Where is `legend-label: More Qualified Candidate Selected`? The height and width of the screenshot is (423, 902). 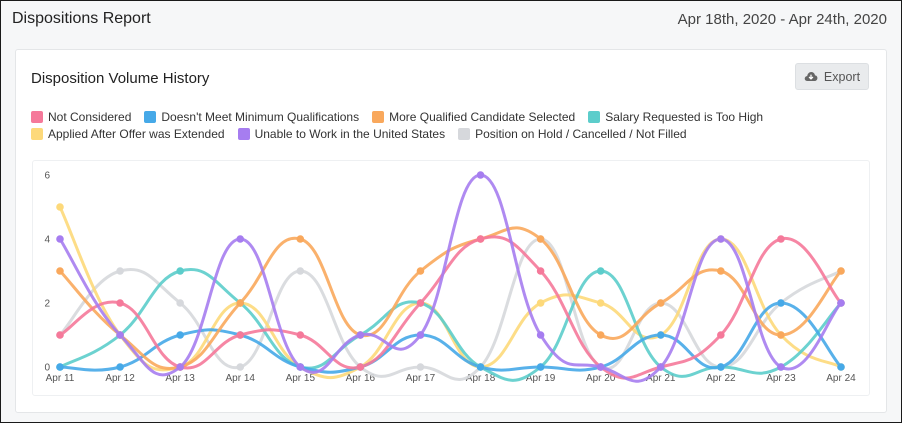 legend-label: More Qualified Candidate Selected is located at coordinates (482, 116).